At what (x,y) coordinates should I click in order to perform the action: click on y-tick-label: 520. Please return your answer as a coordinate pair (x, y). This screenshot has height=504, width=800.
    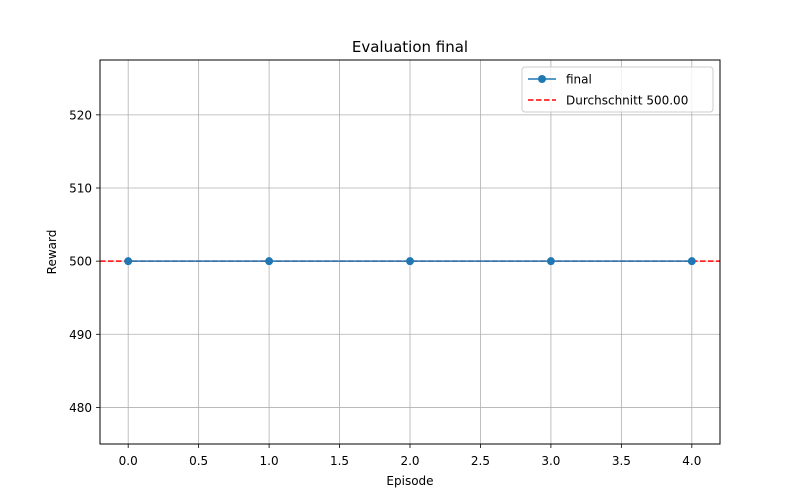
    Looking at the image, I should click on (80, 115).